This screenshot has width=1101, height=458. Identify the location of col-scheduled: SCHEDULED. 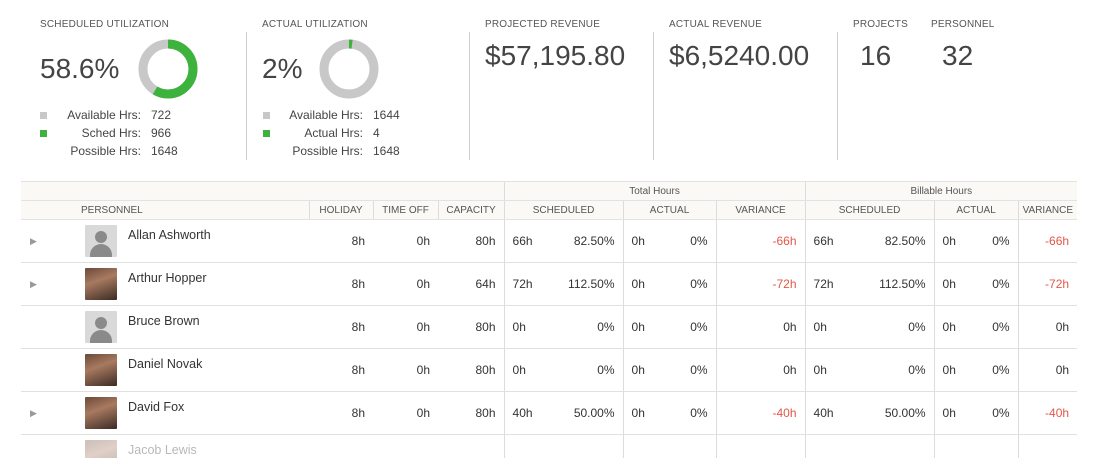
(563, 210).